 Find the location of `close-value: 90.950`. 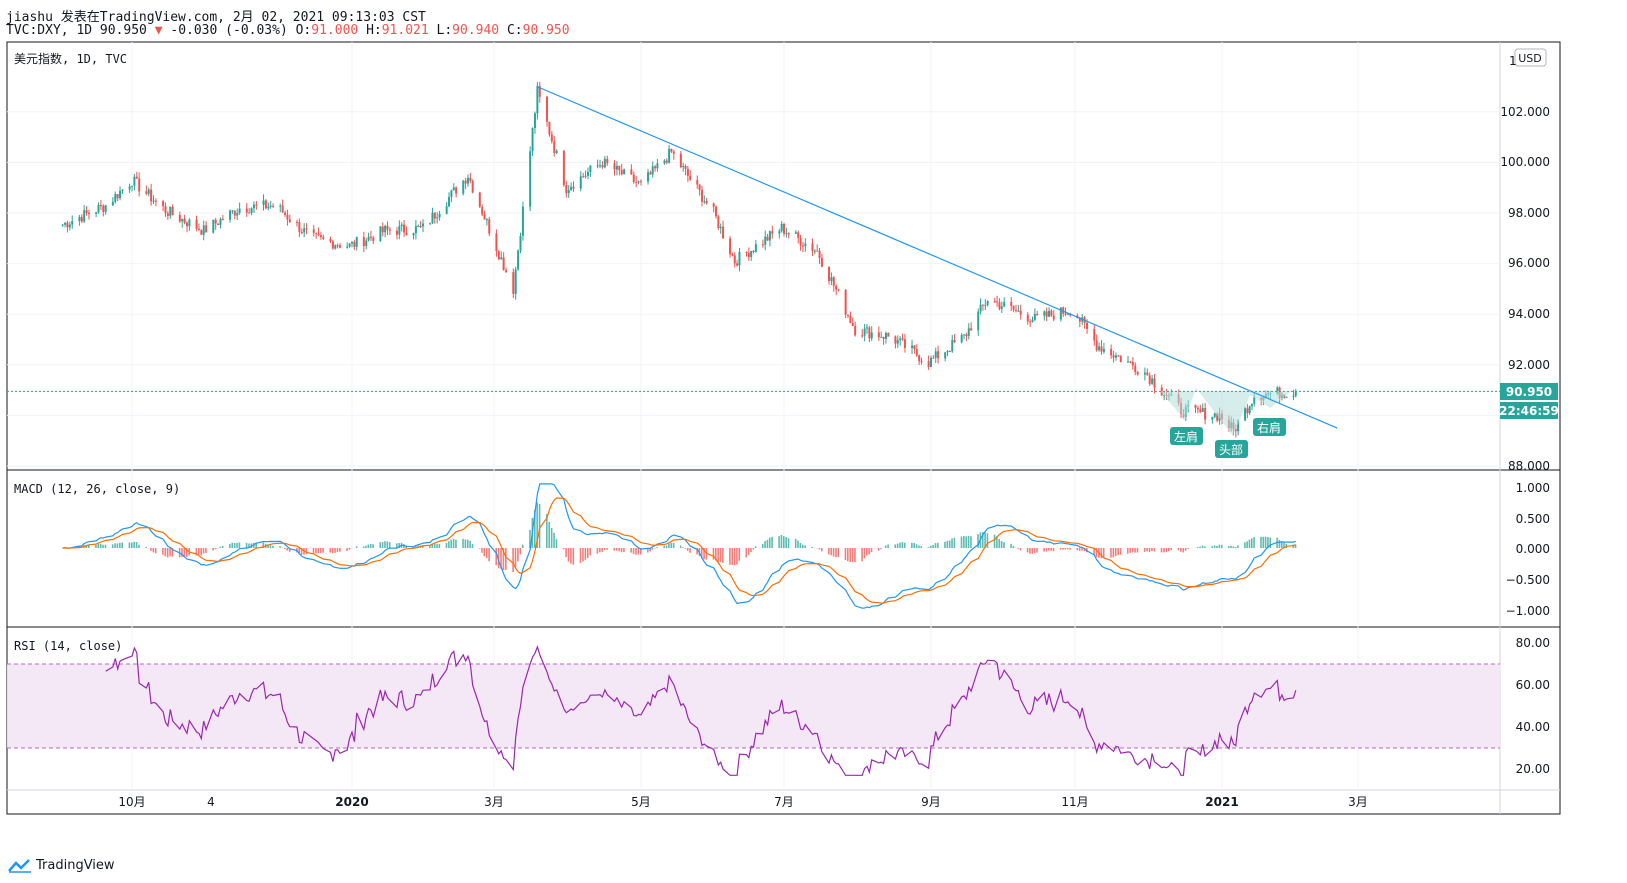

close-value: 90.950 is located at coordinates (546, 30).